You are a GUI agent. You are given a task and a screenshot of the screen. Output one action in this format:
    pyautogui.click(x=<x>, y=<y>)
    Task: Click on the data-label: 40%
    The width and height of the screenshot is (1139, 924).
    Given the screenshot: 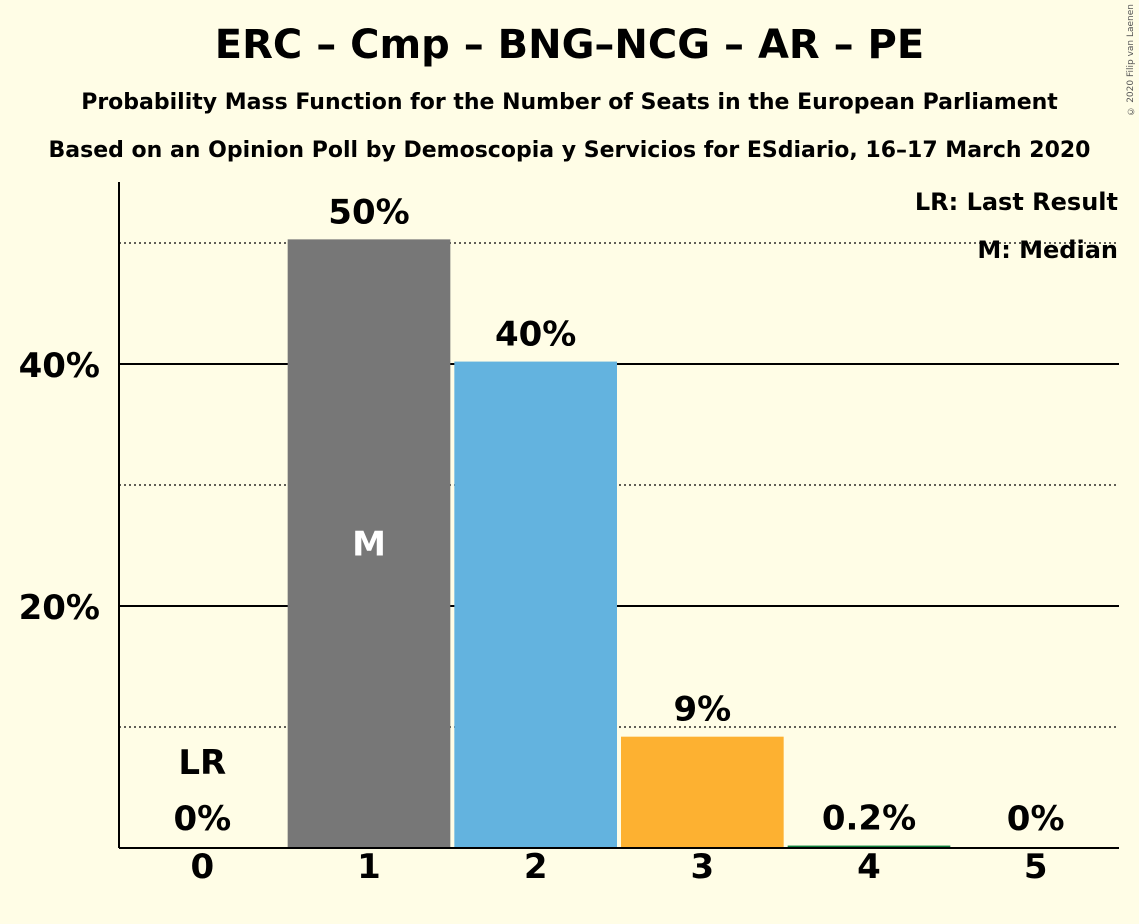 What is the action you would take?
    pyautogui.click(x=535, y=335)
    